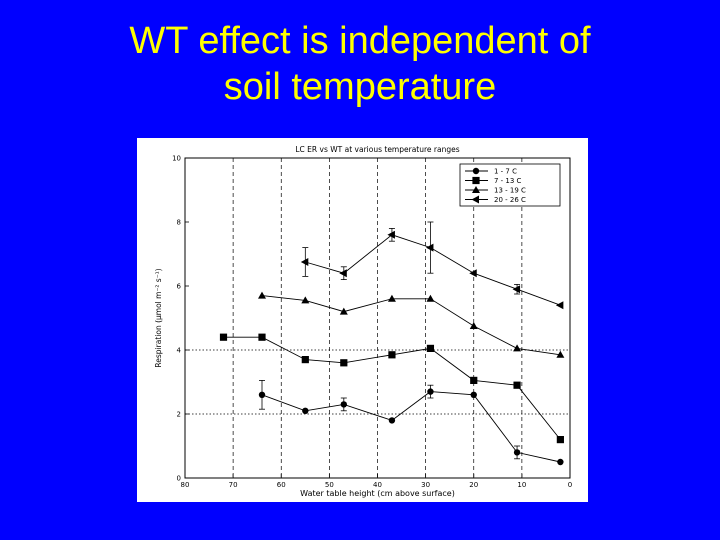 Image resolution: width=720 pixels, height=540 pixels. What do you see at coordinates (329, 485) in the screenshot?
I see `x-tick-label-50: 50` at bounding box center [329, 485].